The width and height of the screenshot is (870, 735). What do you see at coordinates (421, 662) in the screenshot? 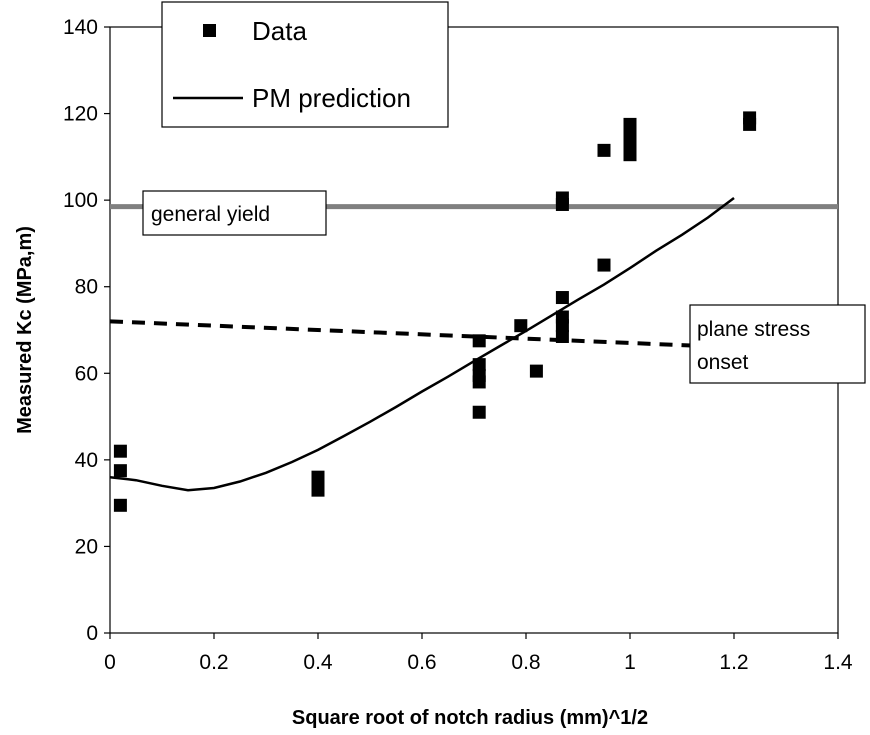
I see `x-tick-label: 0.6` at bounding box center [421, 662].